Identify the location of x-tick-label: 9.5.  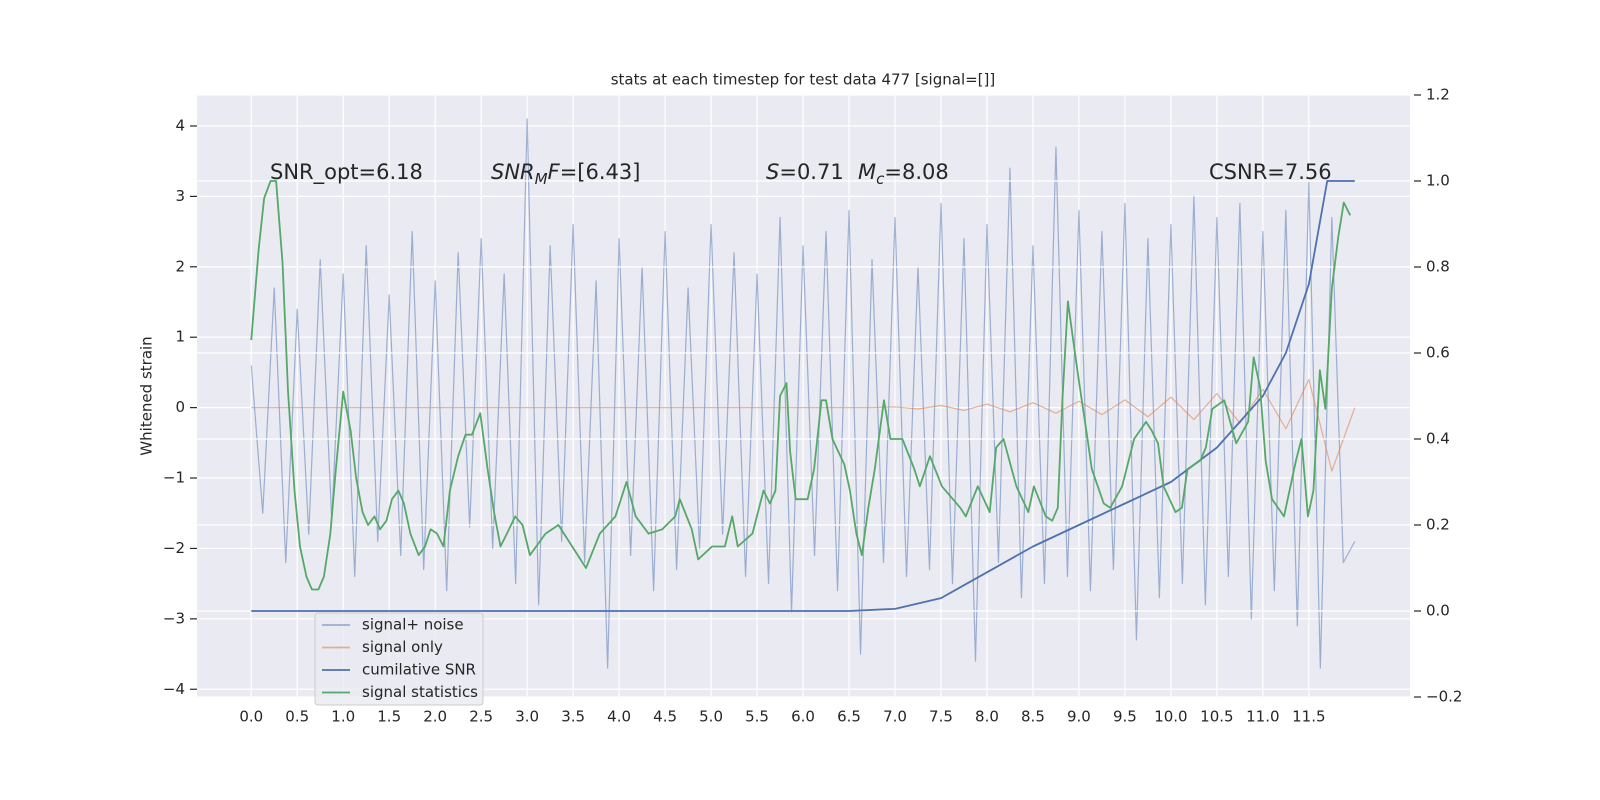
(1125, 717).